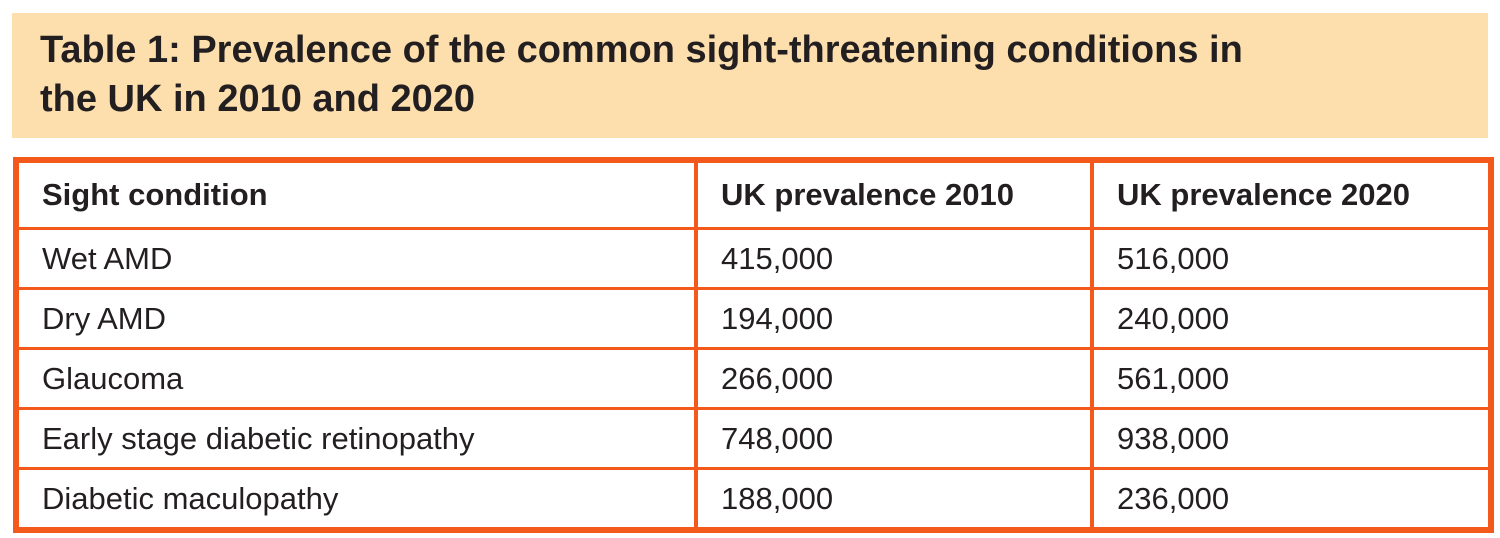 This screenshot has height=538, width=1500. Describe the element at coordinates (1291, 318) in the screenshot. I see `cell-prevalence-2020: 240,000` at that location.